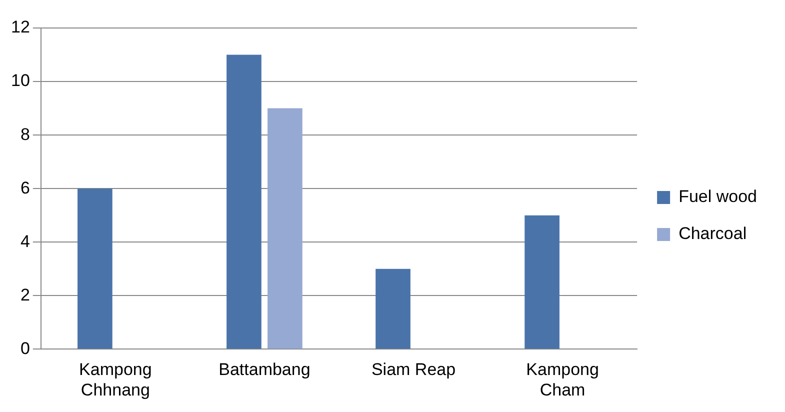 Image resolution: width=785 pixels, height=412 pixels. What do you see at coordinates (25, 241) in the screenshot?
I see `y-tick-label: 4` at bounding box center [25, 241].